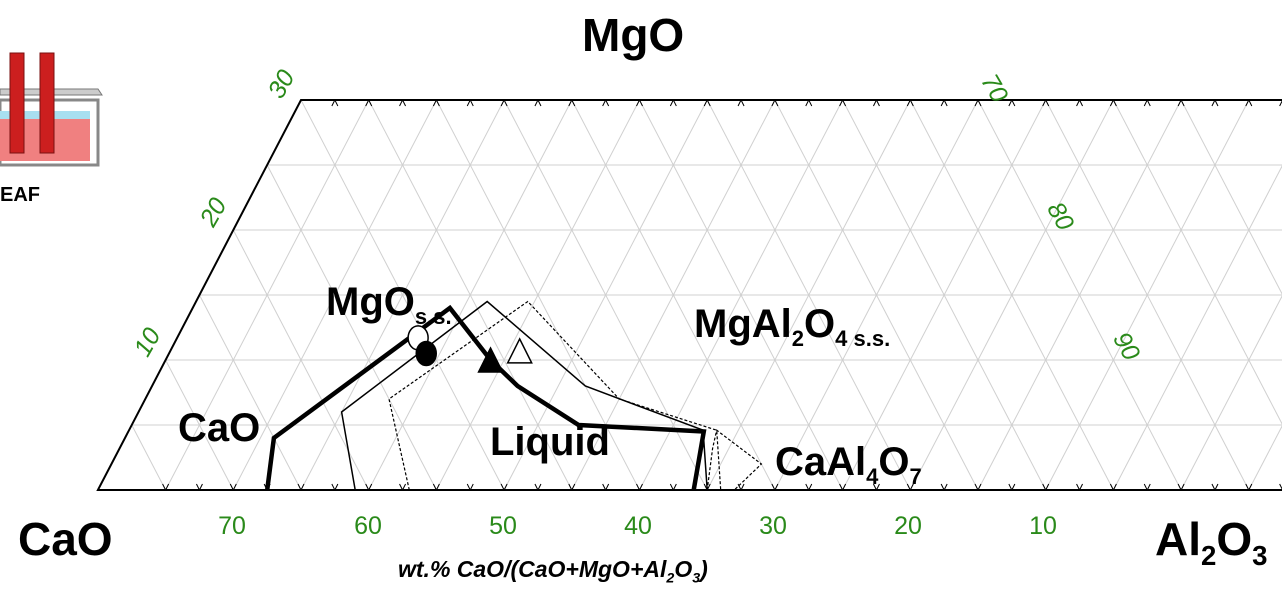  I want to click on grid-line-cao, so click(250, 392).